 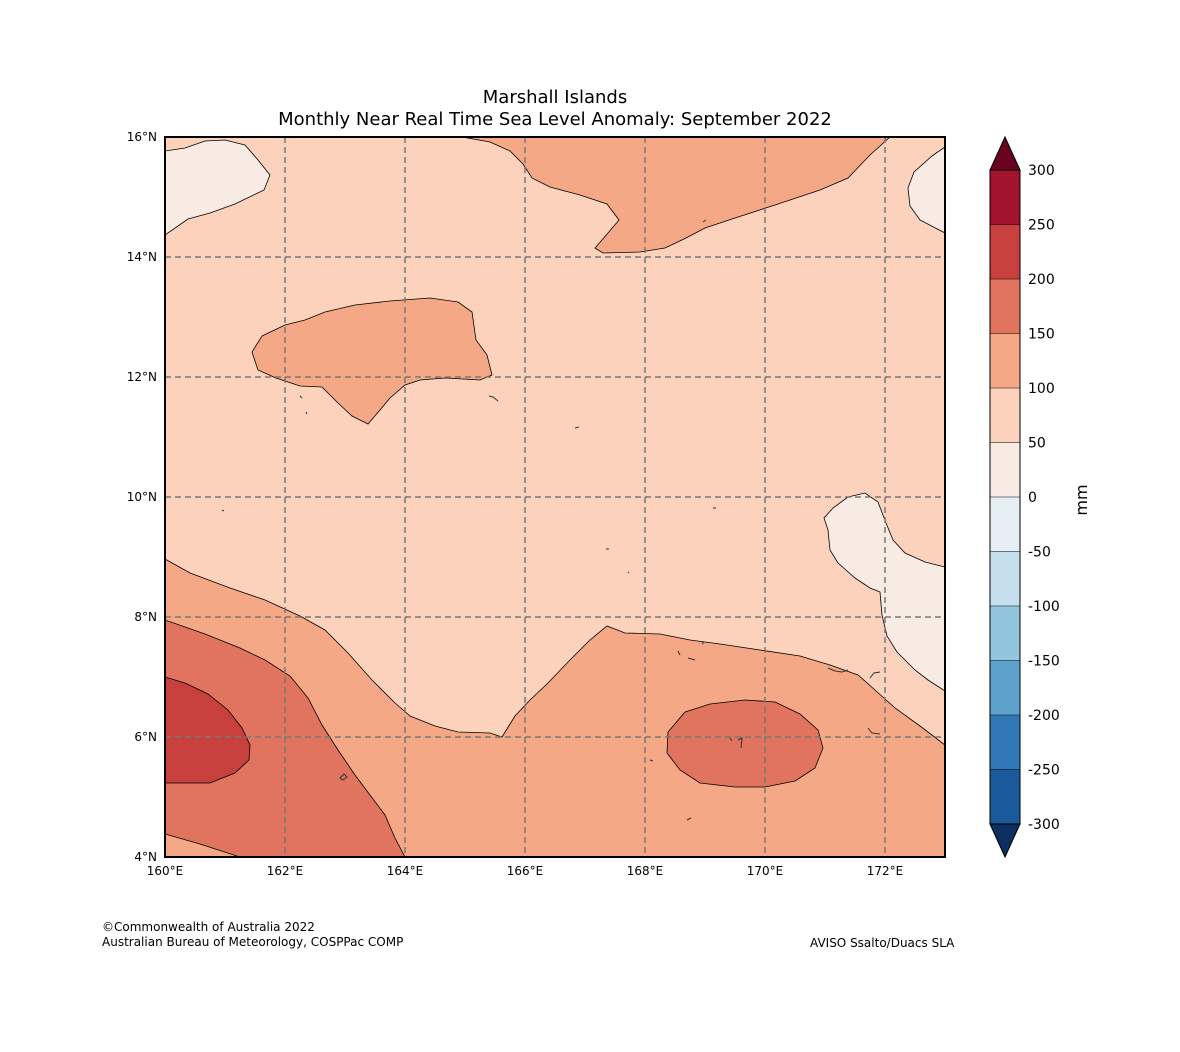 I want to click on contour-150-200-southcentral, so click(x=745, y=743).